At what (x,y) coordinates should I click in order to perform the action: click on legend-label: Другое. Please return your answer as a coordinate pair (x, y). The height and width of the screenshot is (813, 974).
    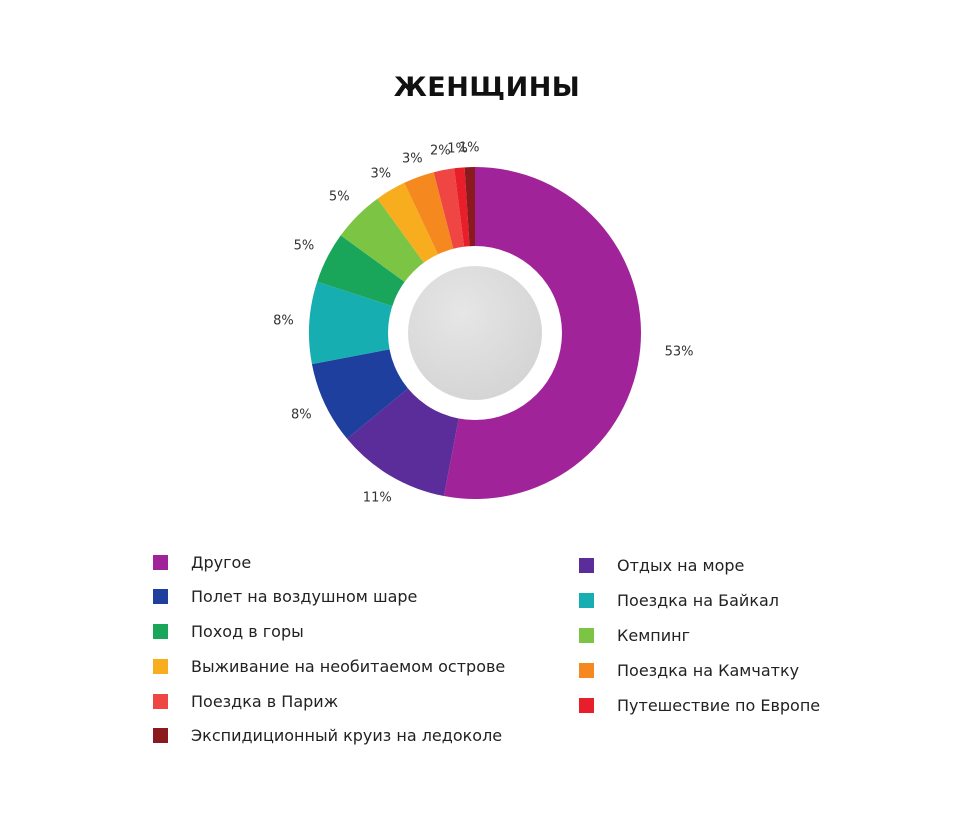
    Looking at the image, I should click on (221, 562).